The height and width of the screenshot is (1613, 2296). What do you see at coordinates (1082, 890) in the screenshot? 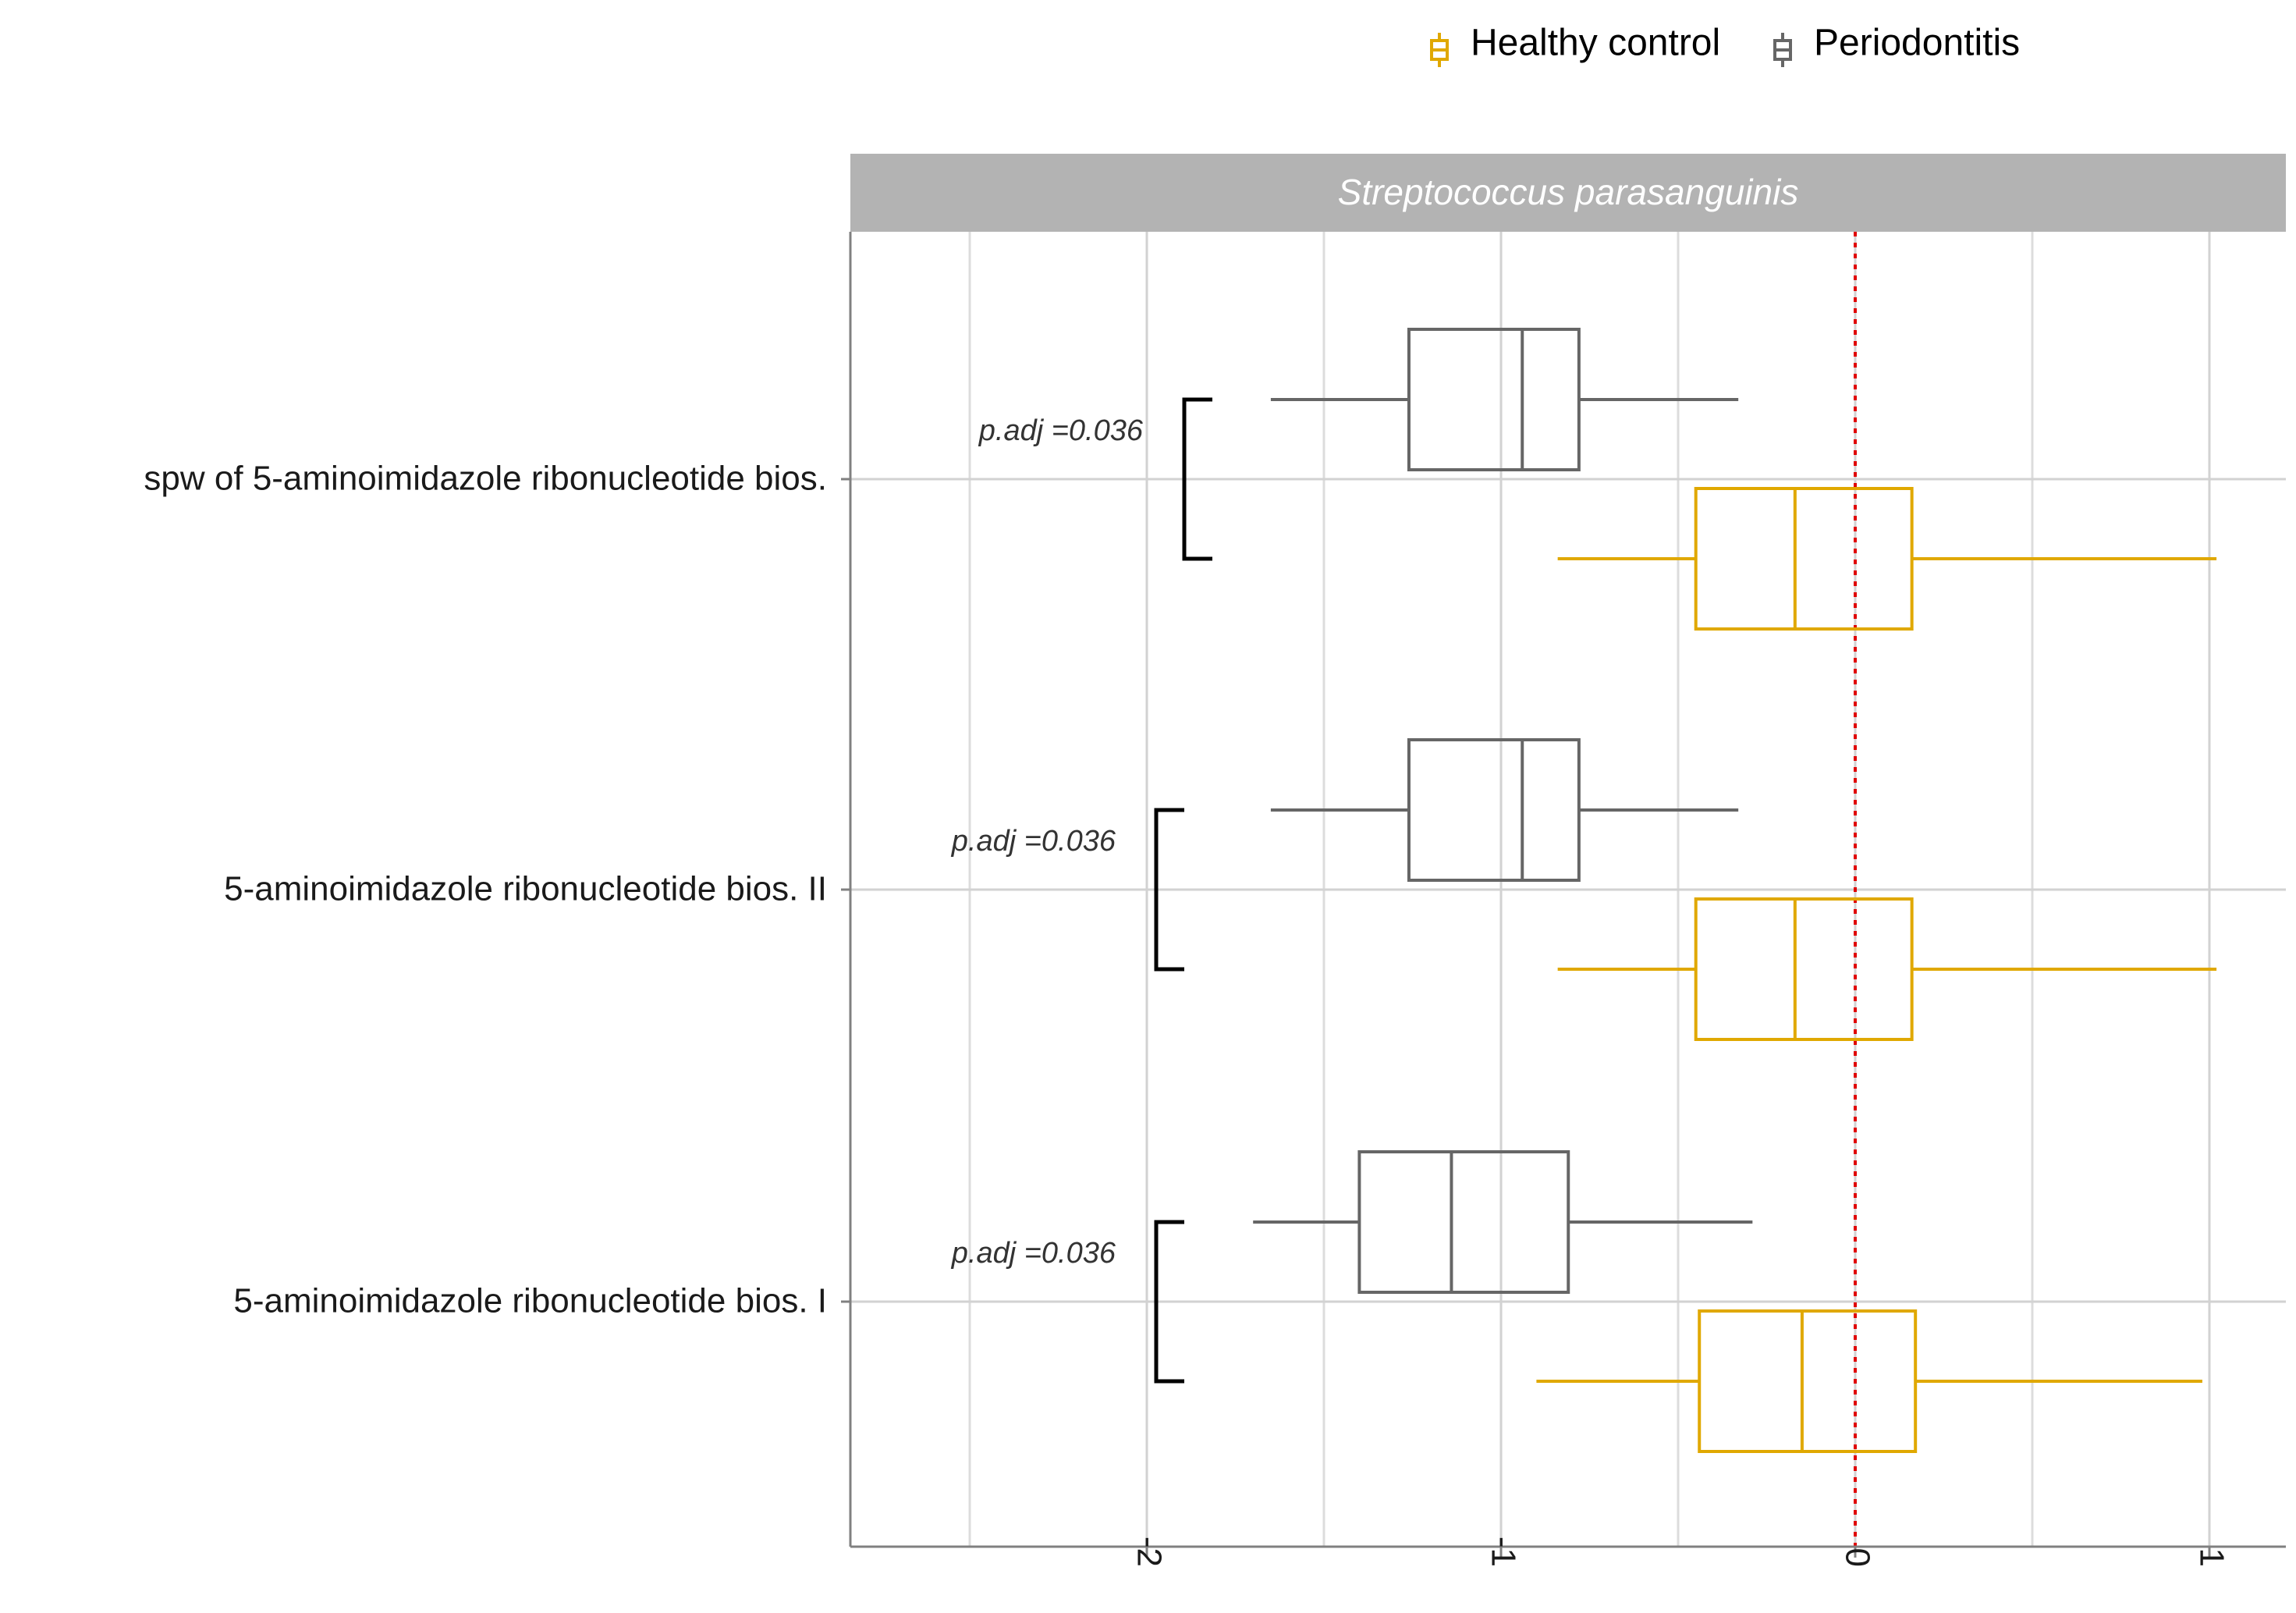
I see `significance-brackets: p.adj =0.036 p.adj =0.036 p.adj =0.036` at bounding box center [1082, 890].